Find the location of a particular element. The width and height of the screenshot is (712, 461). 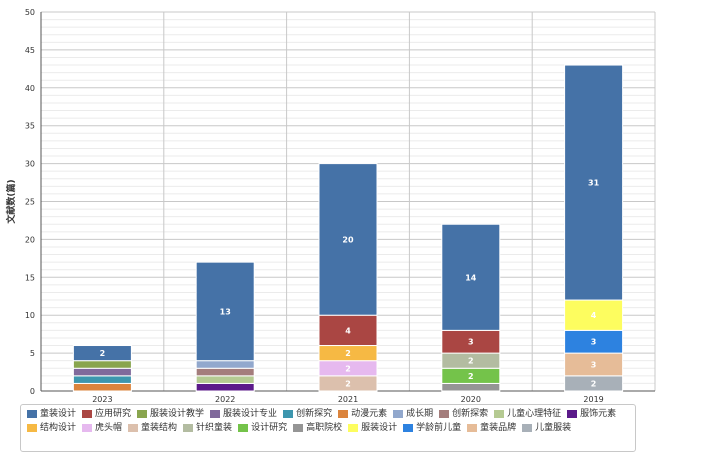

legend-item: 虎头帽 is located at coordinates (102, 428).